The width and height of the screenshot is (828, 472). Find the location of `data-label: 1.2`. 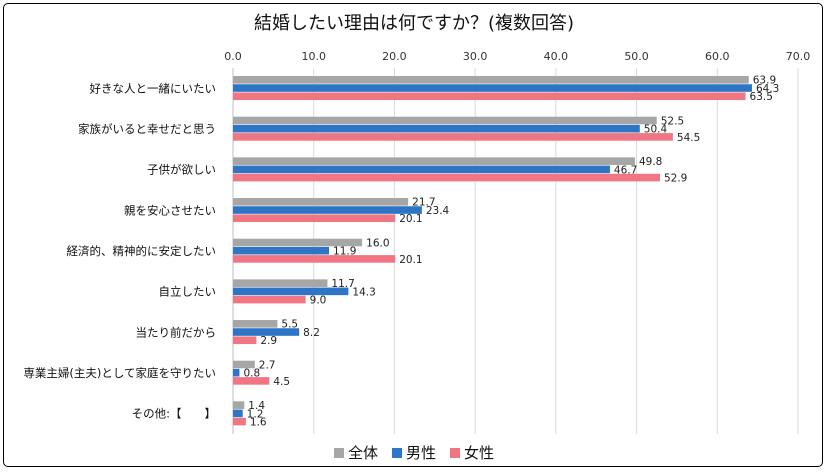

data-label: 1.2 is located at coordinates (255, 414).